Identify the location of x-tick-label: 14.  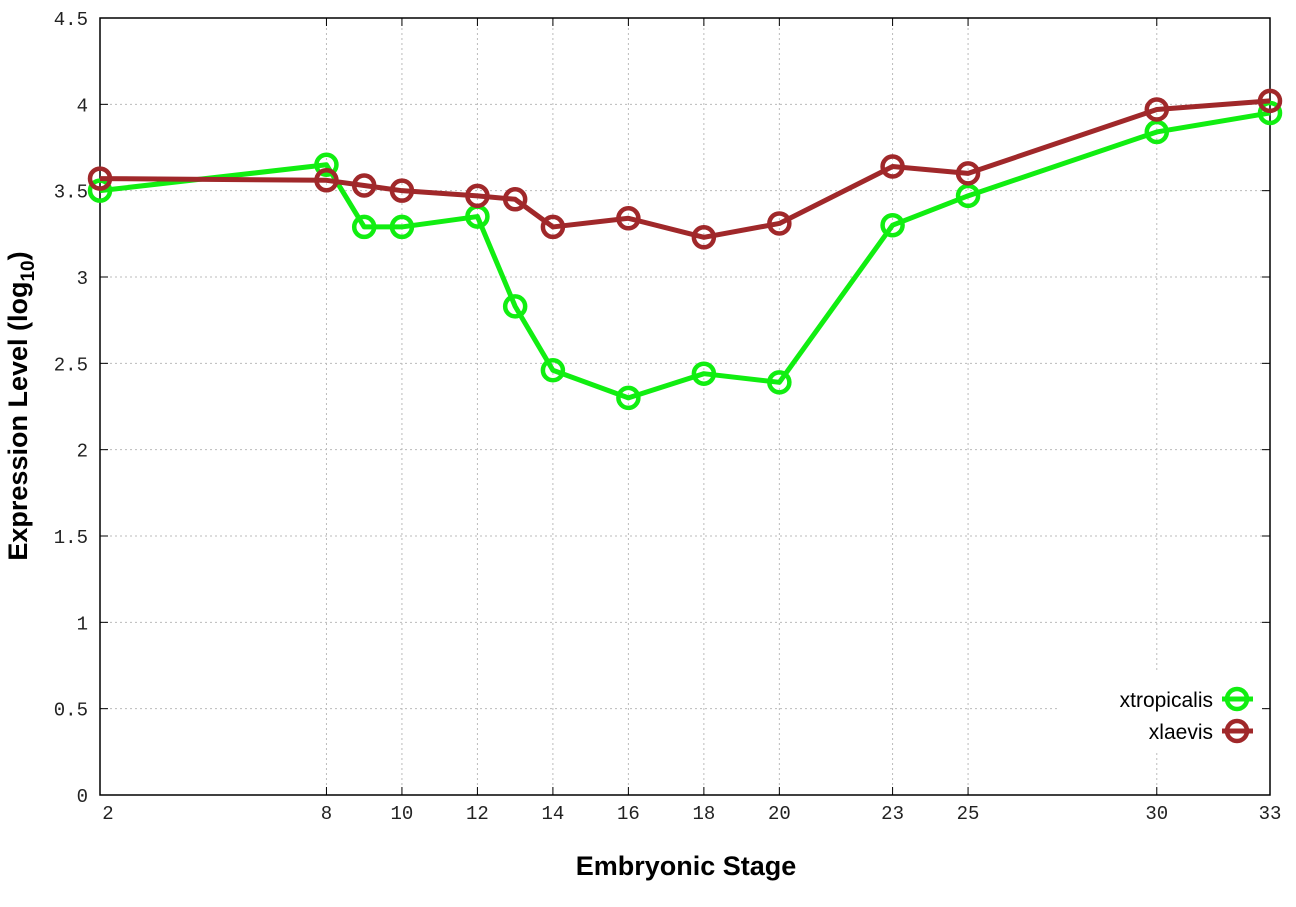
(552, 814).